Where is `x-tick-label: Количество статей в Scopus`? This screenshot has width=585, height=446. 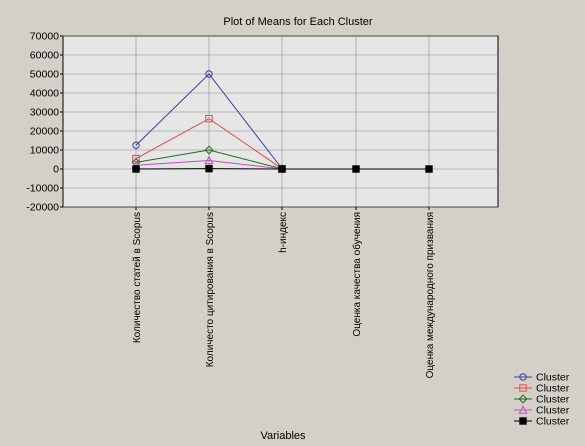
x-tick-label: Количество статей в Scopus is located at coordinates (137, 277).